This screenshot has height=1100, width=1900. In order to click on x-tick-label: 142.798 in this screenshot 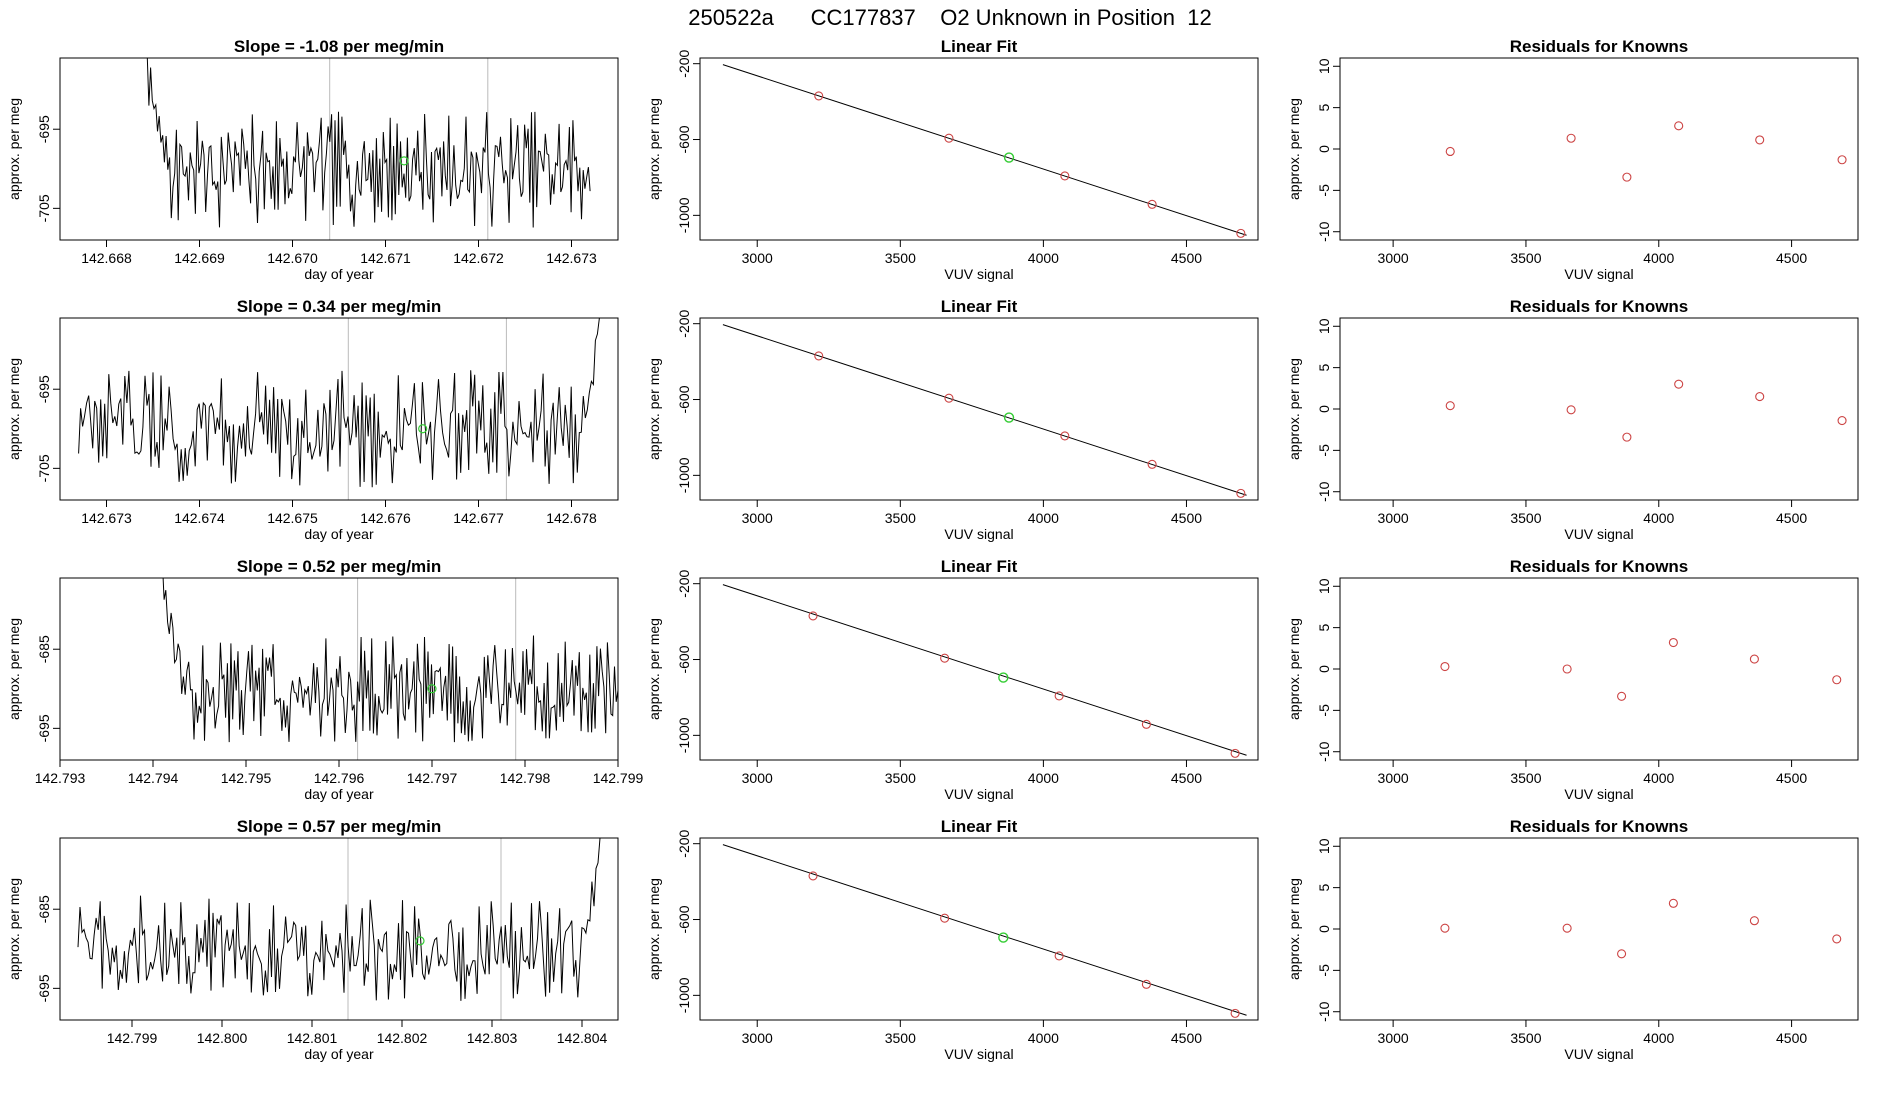, I will do `click(525, 778)`.